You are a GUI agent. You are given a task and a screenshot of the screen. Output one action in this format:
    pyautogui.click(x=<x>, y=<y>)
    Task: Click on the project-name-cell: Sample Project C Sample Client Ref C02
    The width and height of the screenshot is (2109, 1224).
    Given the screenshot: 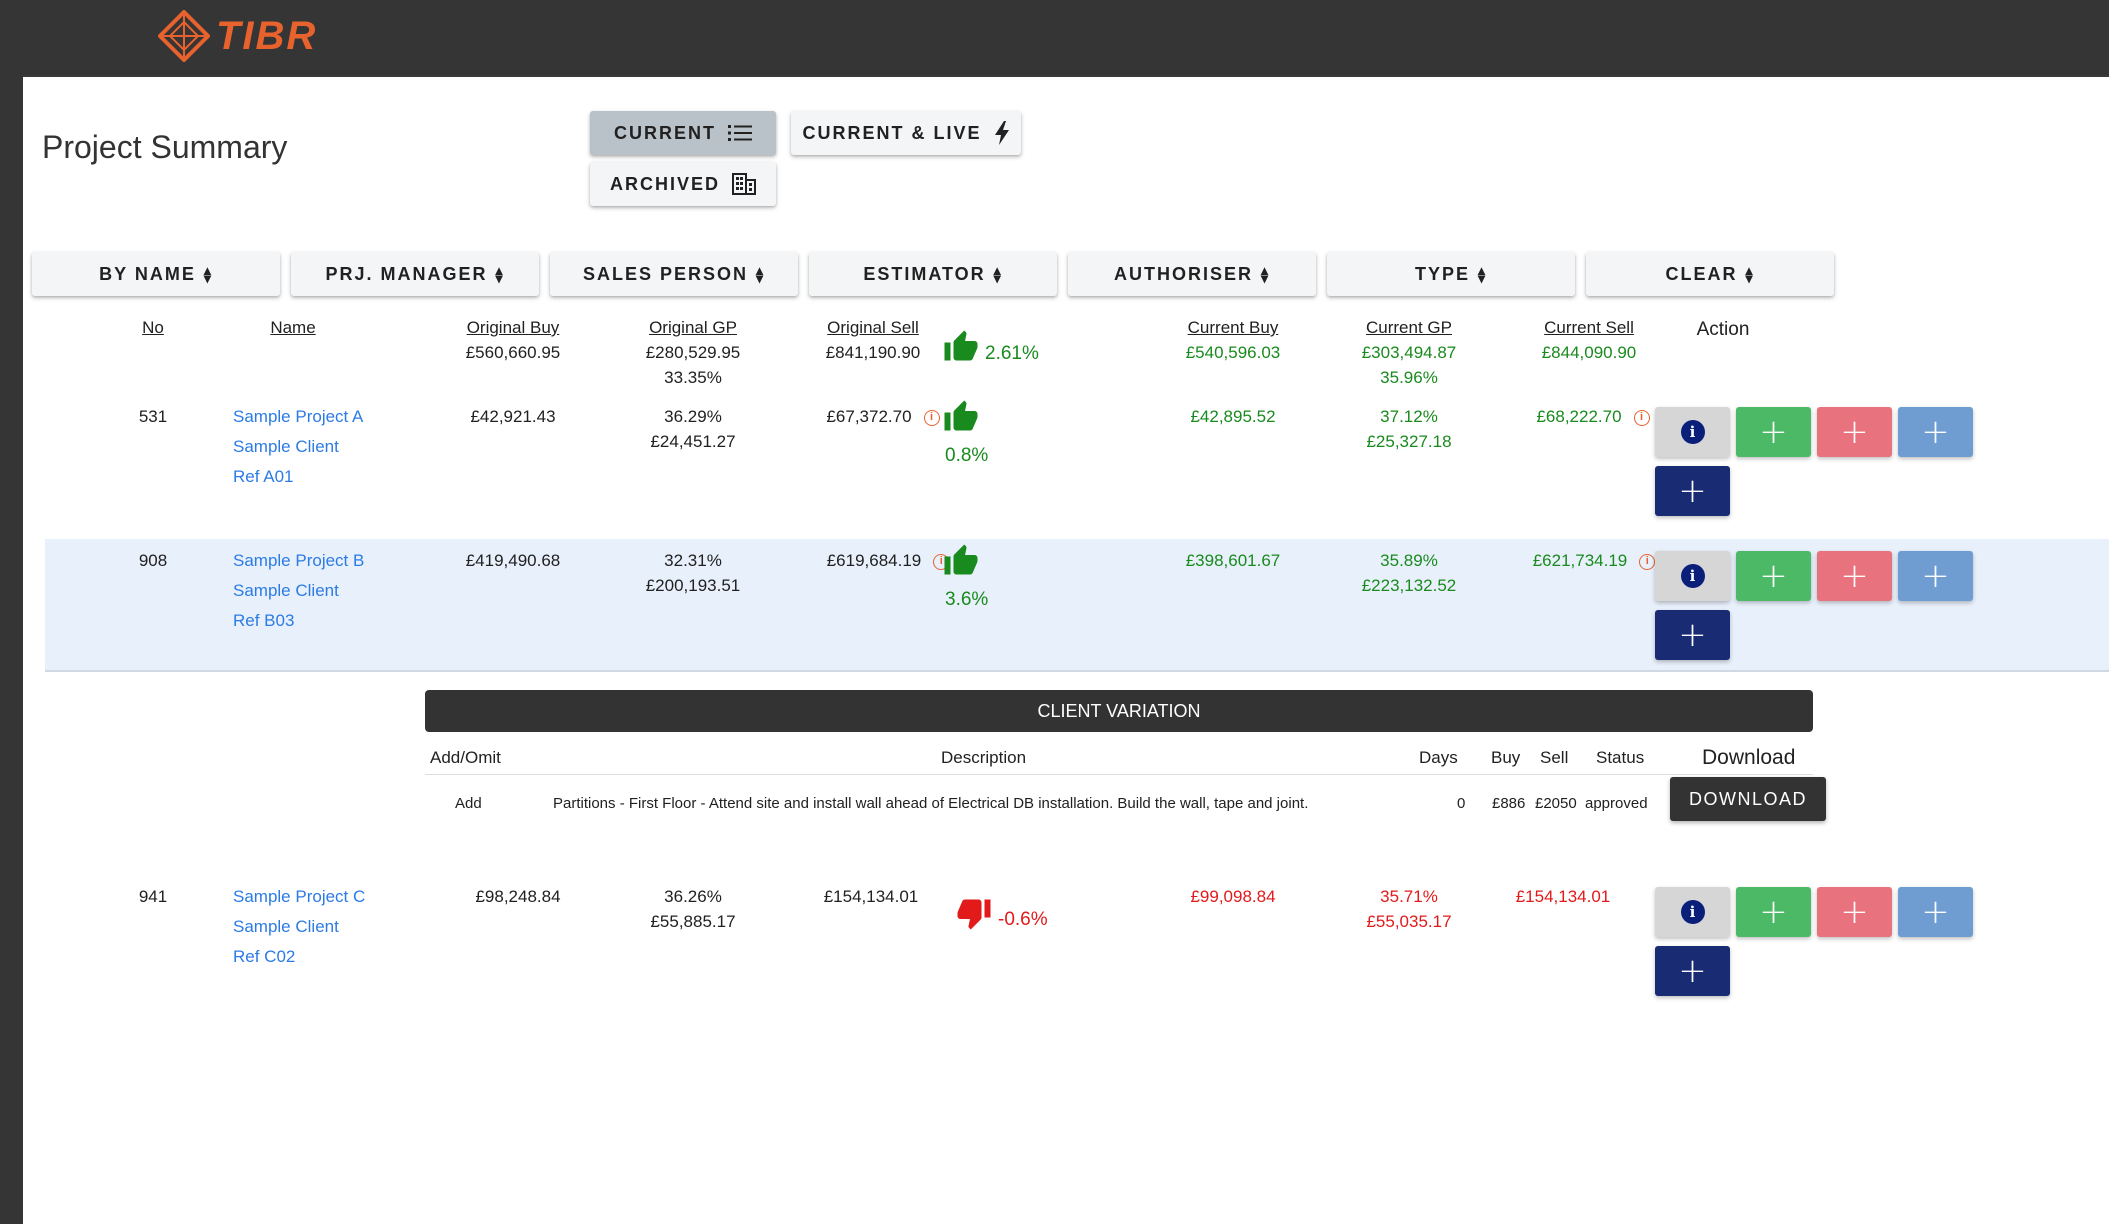 What is the action you would take?
    pyautogui.click(x=299, y=927)
    